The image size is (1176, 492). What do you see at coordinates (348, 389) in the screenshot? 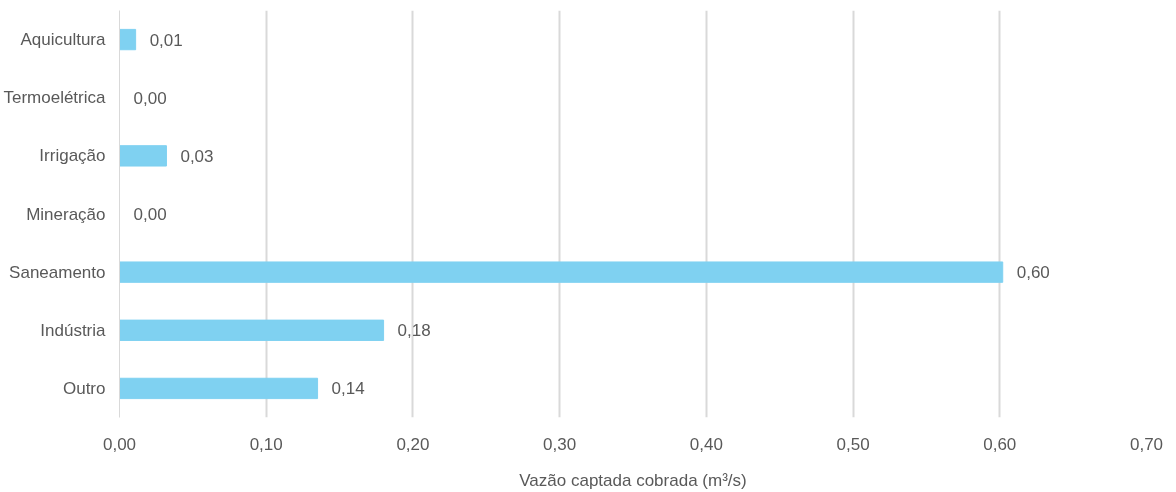
I see `data-label: 0,14` at bounding box center [348, 389].